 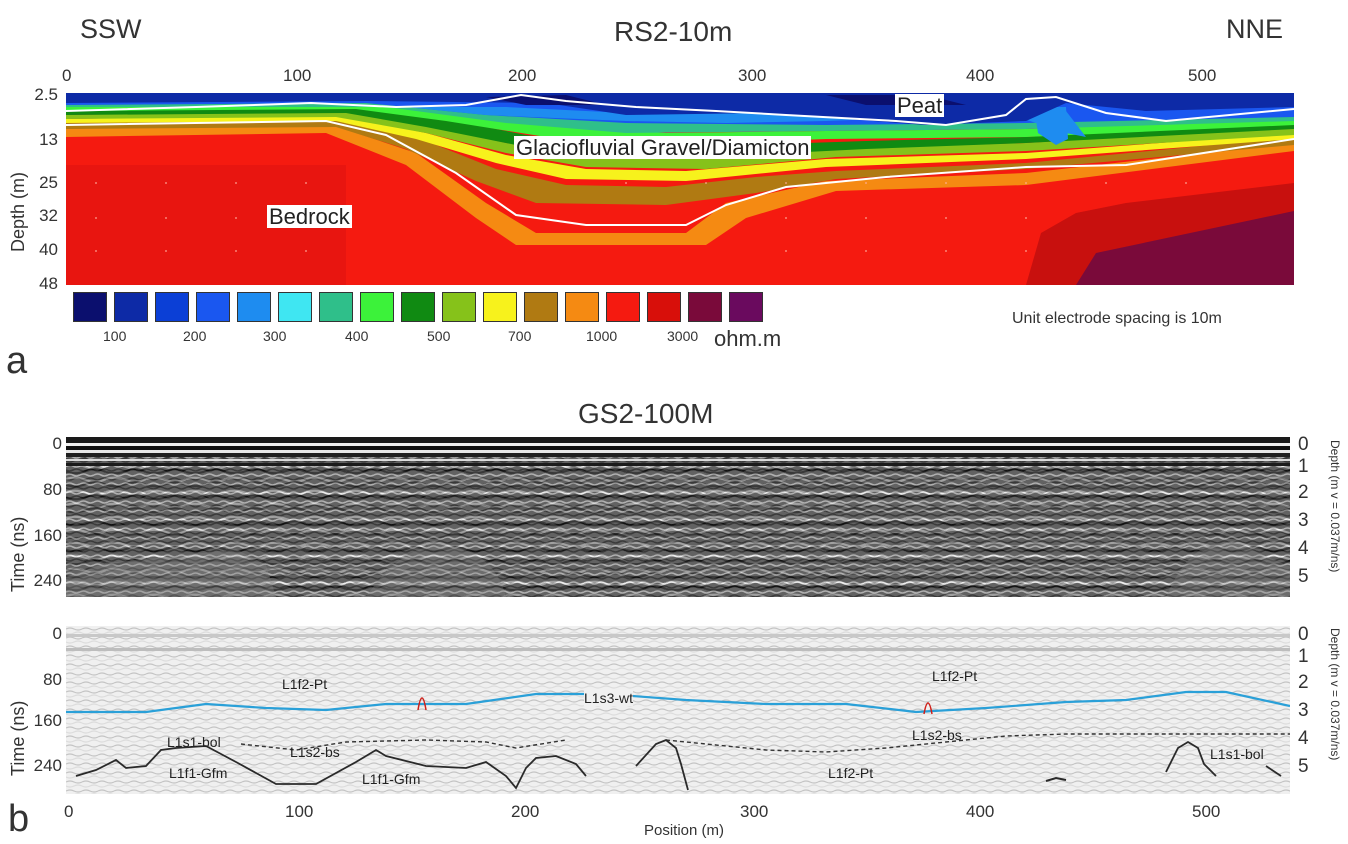 I want to click on panel-a-title: RS2-10m, so click(x=673, y=31).